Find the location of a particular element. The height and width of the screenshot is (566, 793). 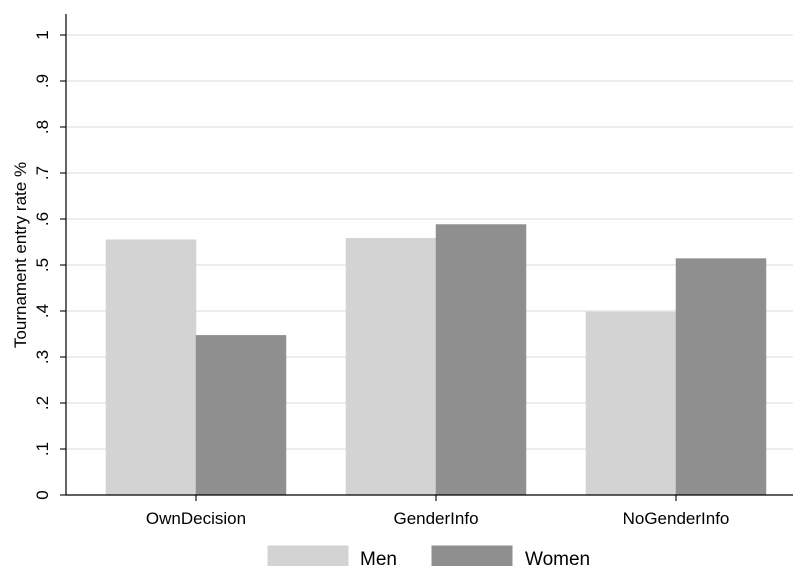

y-tick-label: .3 is located at coordinates (42, 357).